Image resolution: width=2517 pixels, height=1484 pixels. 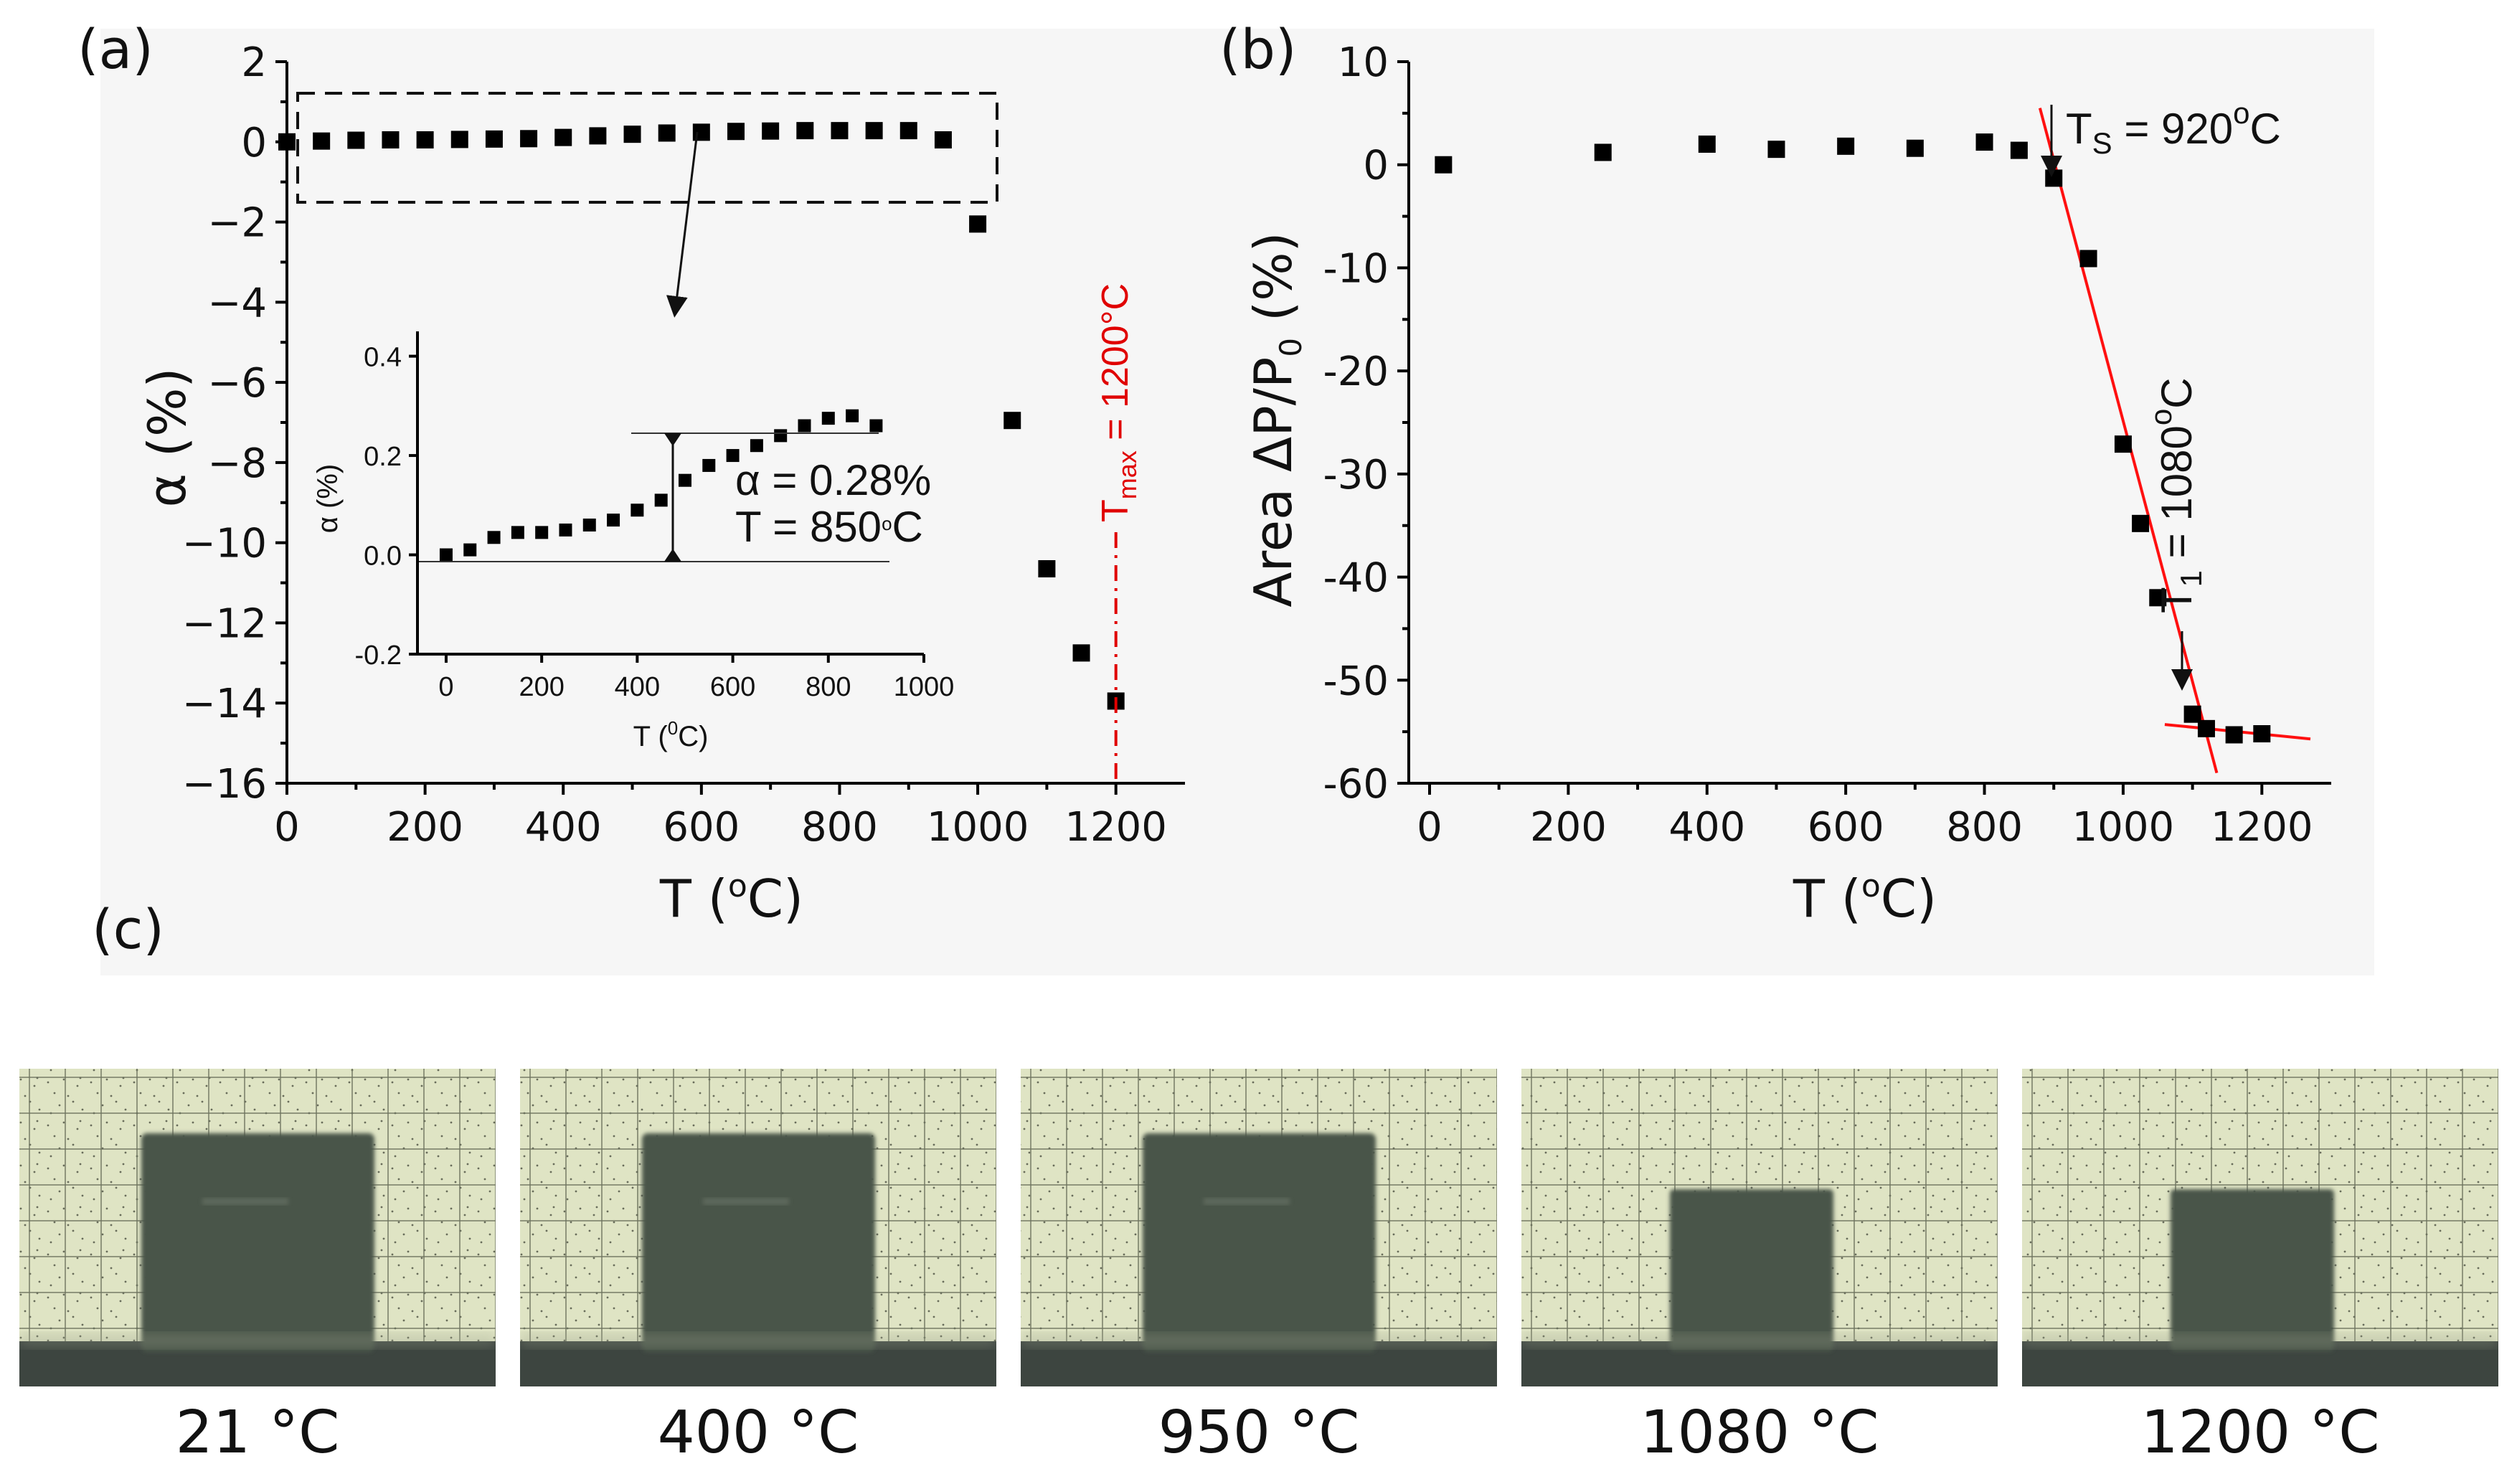 I want to click on a-y-tick-label: 0, so click(x=254, y=143).